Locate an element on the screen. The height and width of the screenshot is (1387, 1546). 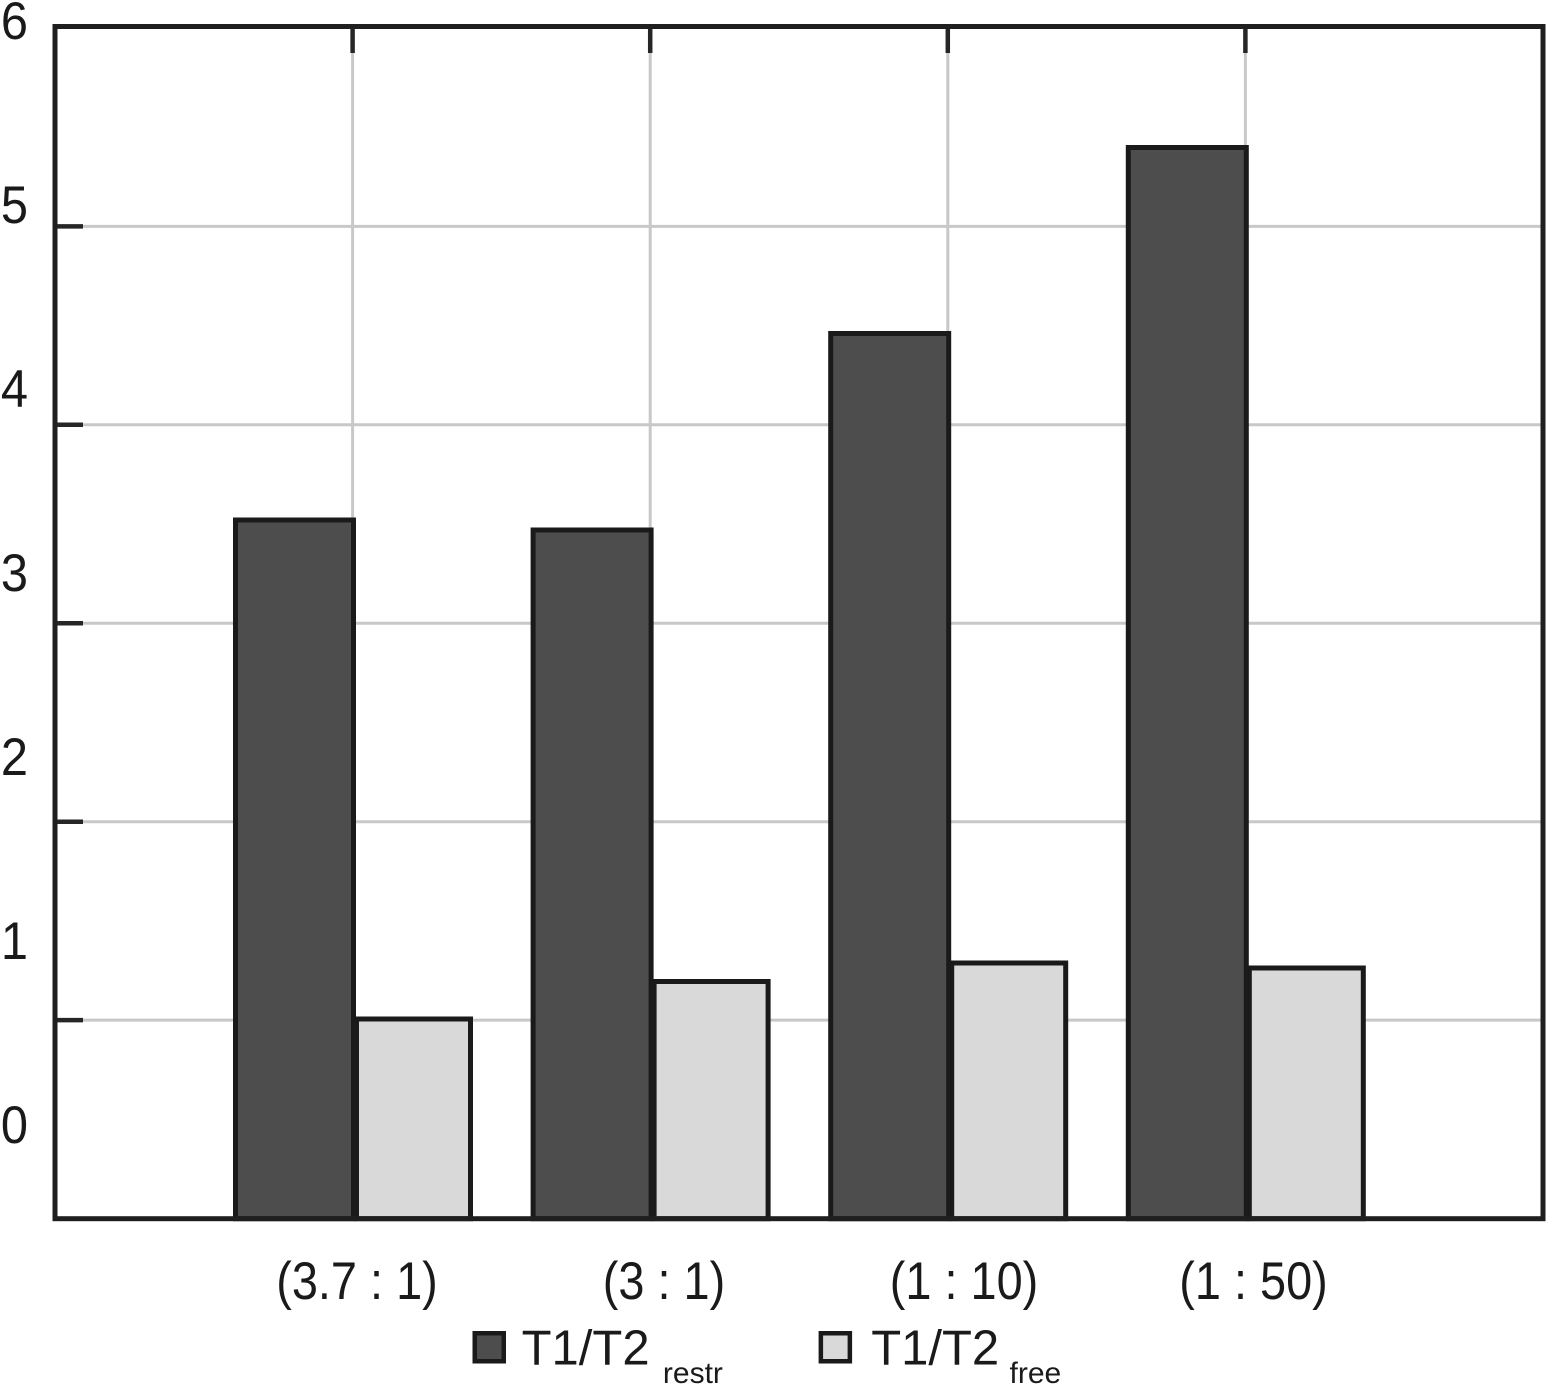
svg-text: restr is located at coordinates (693, 1372).